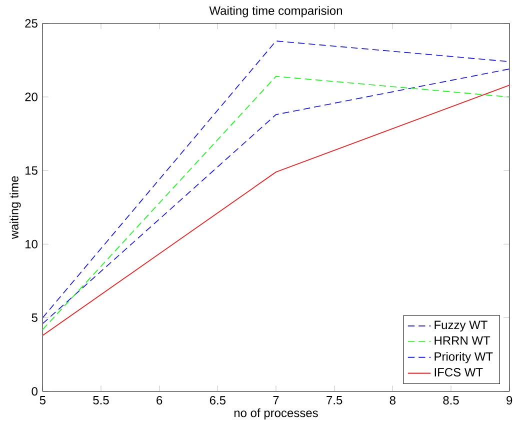 This screenshot has height=430, width=514. I want to click on y-tick-label: 20, so click(31, 97).